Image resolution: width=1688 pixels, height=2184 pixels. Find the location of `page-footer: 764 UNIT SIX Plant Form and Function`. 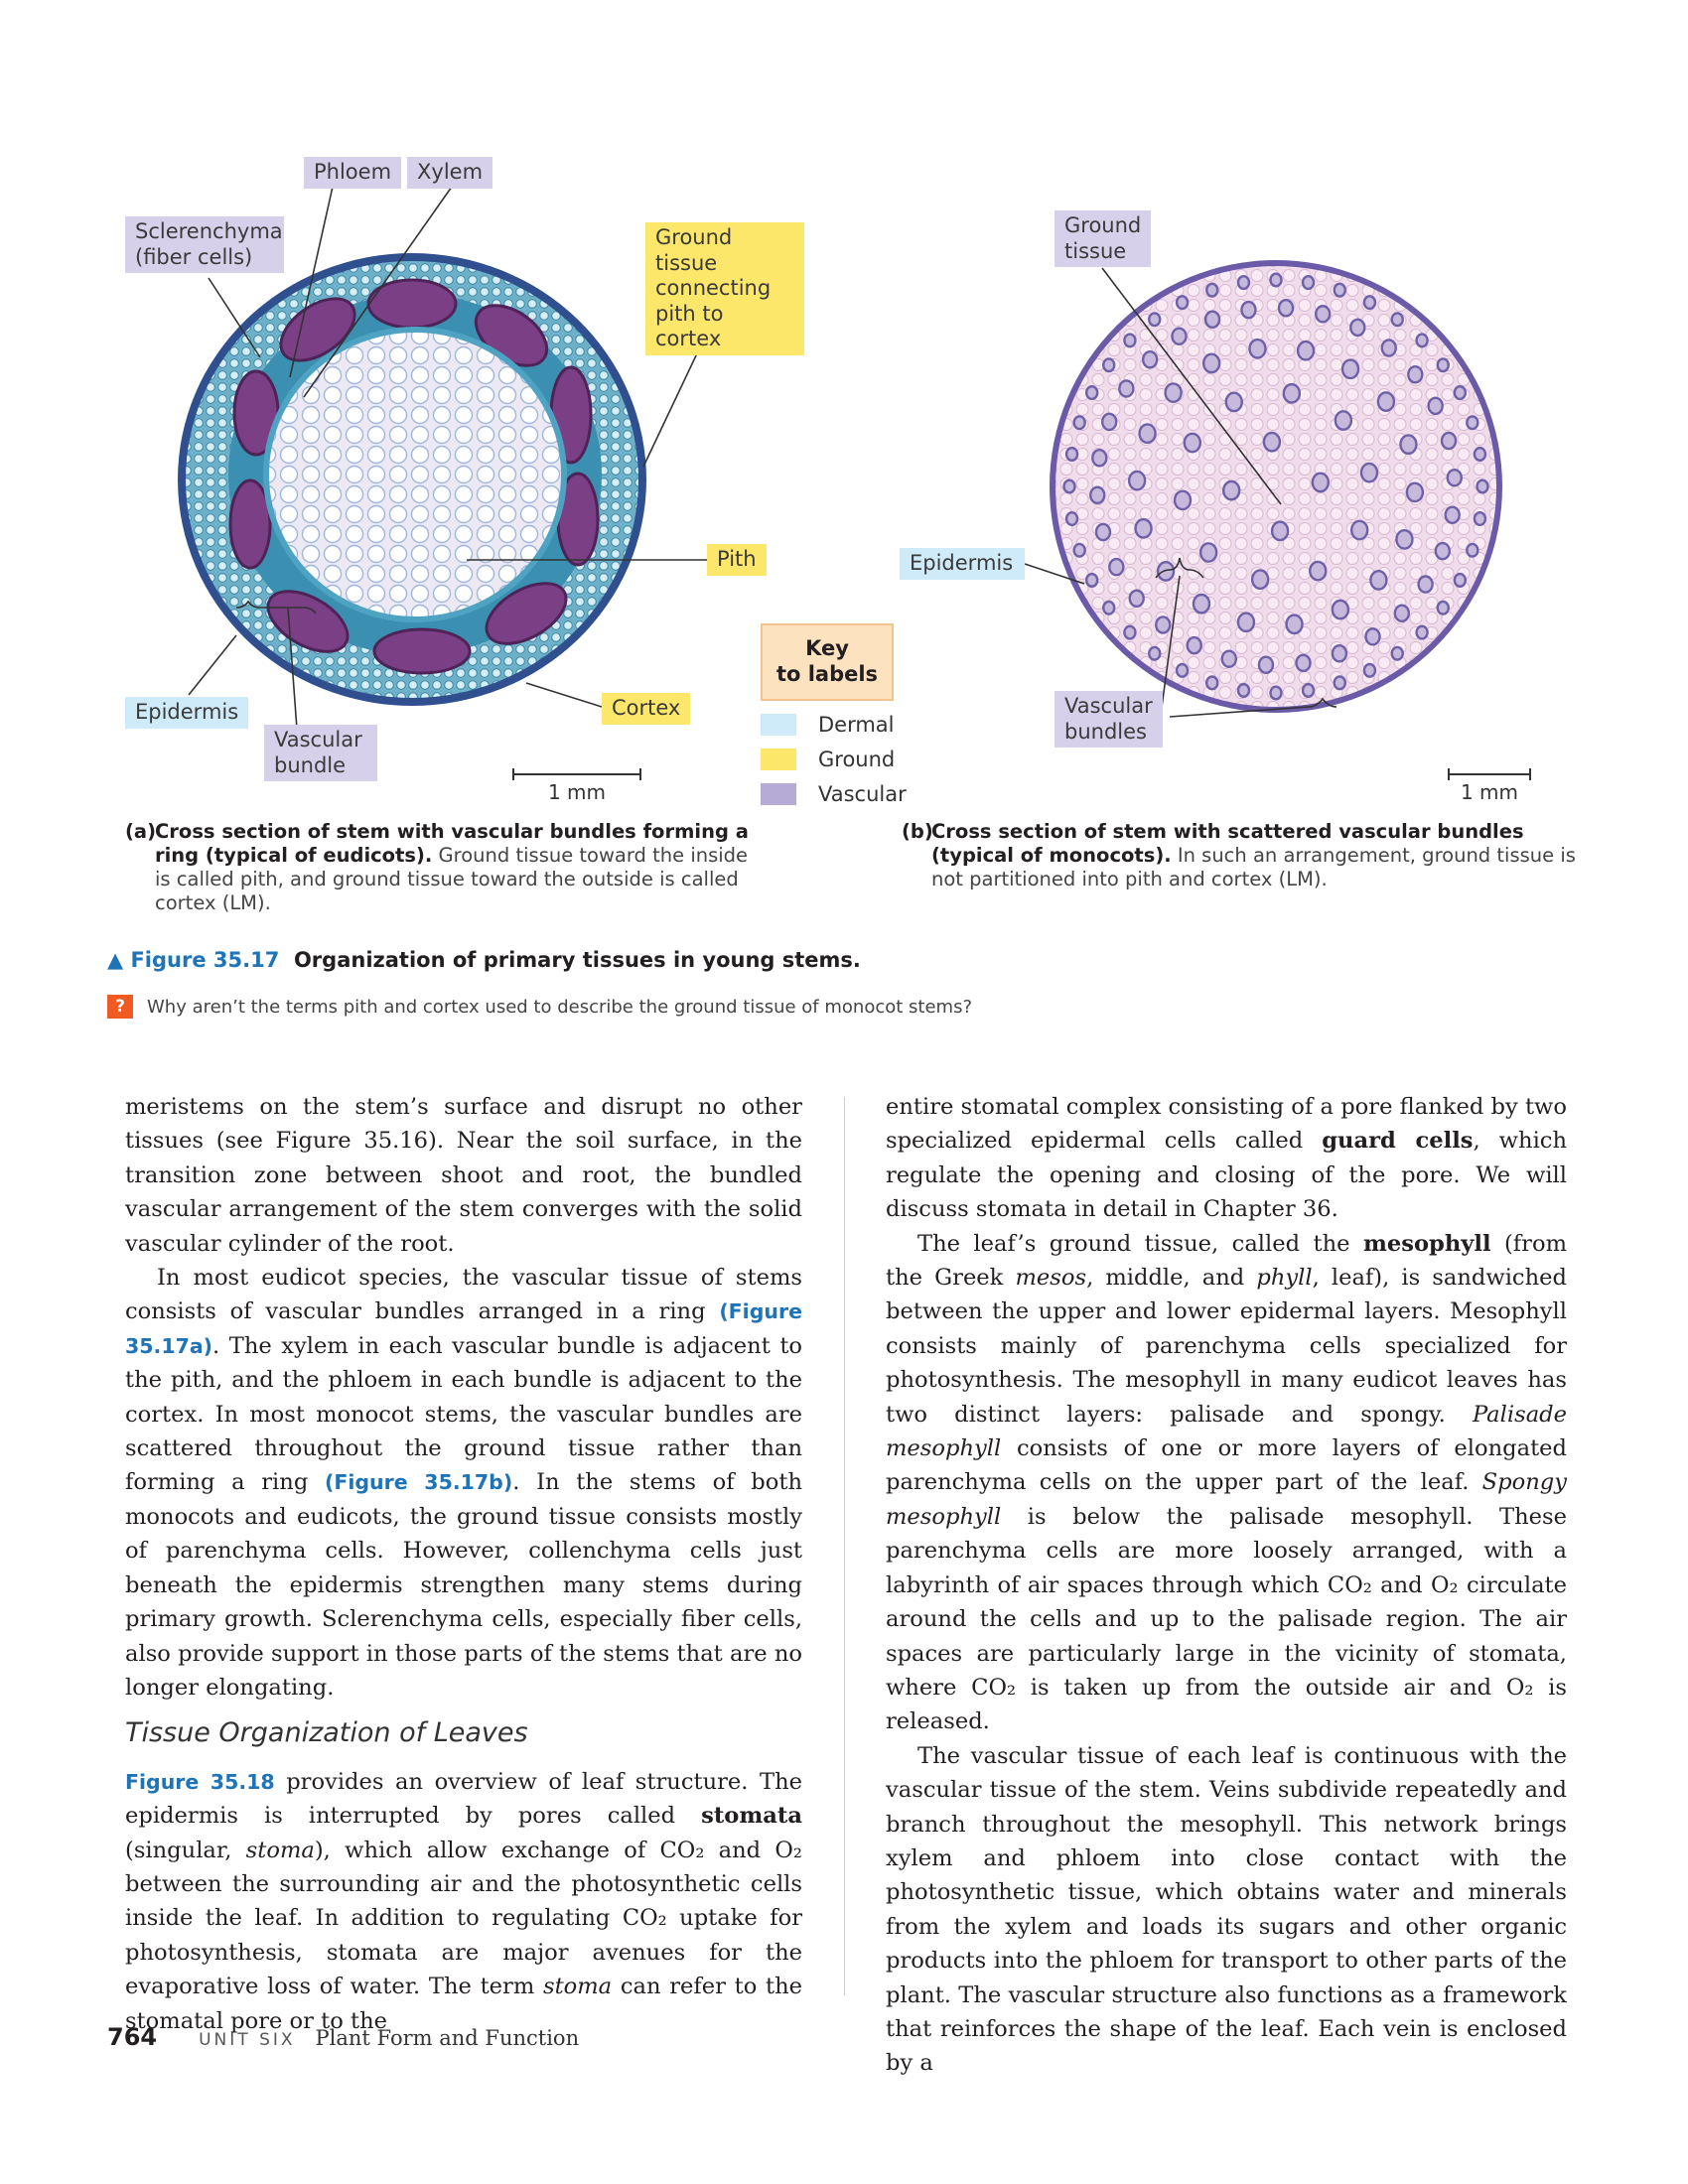

page-footer: 764 UNIT SIX Plant Form and Function is located at coordinates (343, 2037).